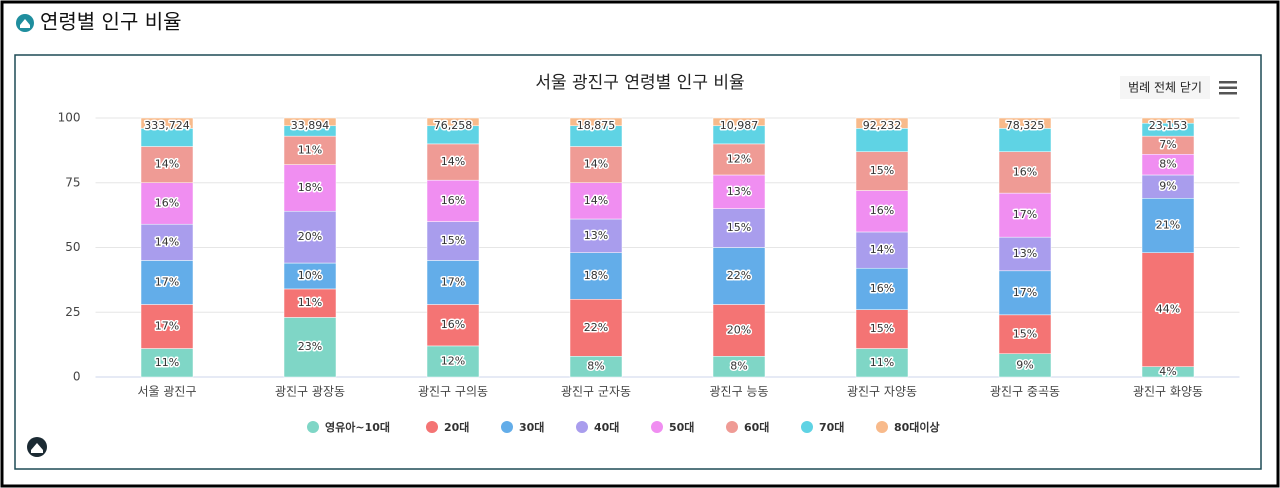  I want to click on data-label: 44%, so click(1168, 309).